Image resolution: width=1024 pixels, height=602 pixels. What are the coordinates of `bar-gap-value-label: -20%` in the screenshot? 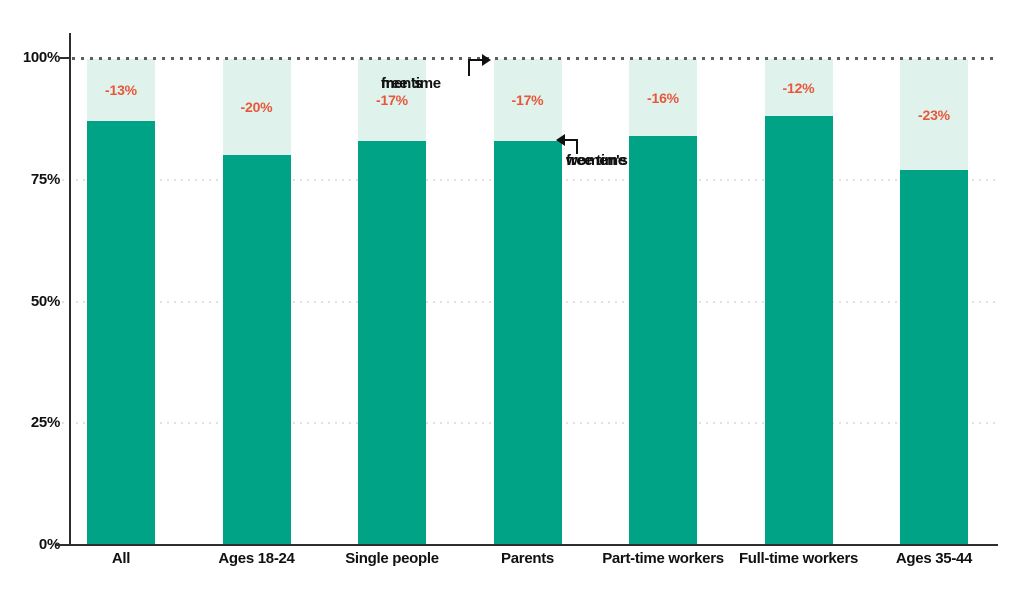 It's located at (256, 107).